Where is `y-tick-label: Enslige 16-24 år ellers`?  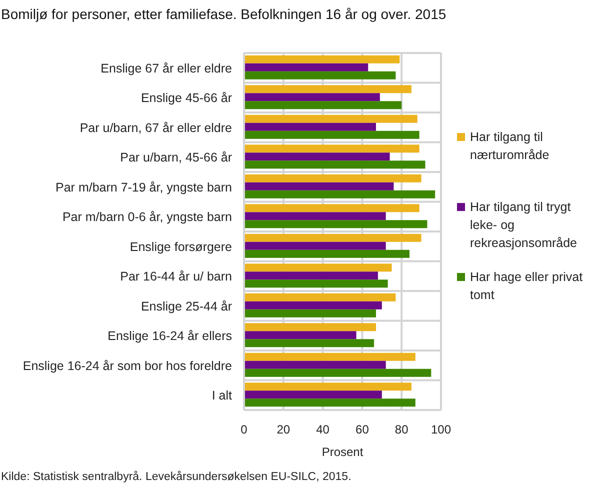
y-tick-label: Enslige 16-24 år ellers is located at coordinates (170, 336).